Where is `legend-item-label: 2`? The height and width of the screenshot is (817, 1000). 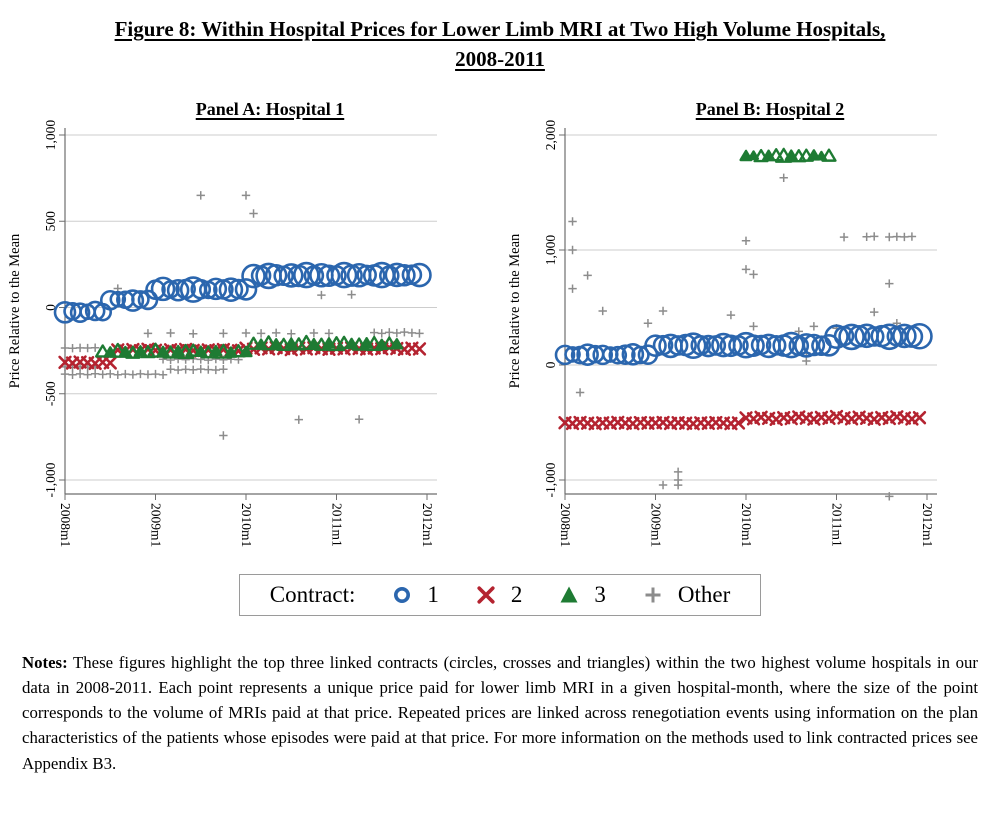
legend-item-label: 2 is located at coordinates (516, 594).